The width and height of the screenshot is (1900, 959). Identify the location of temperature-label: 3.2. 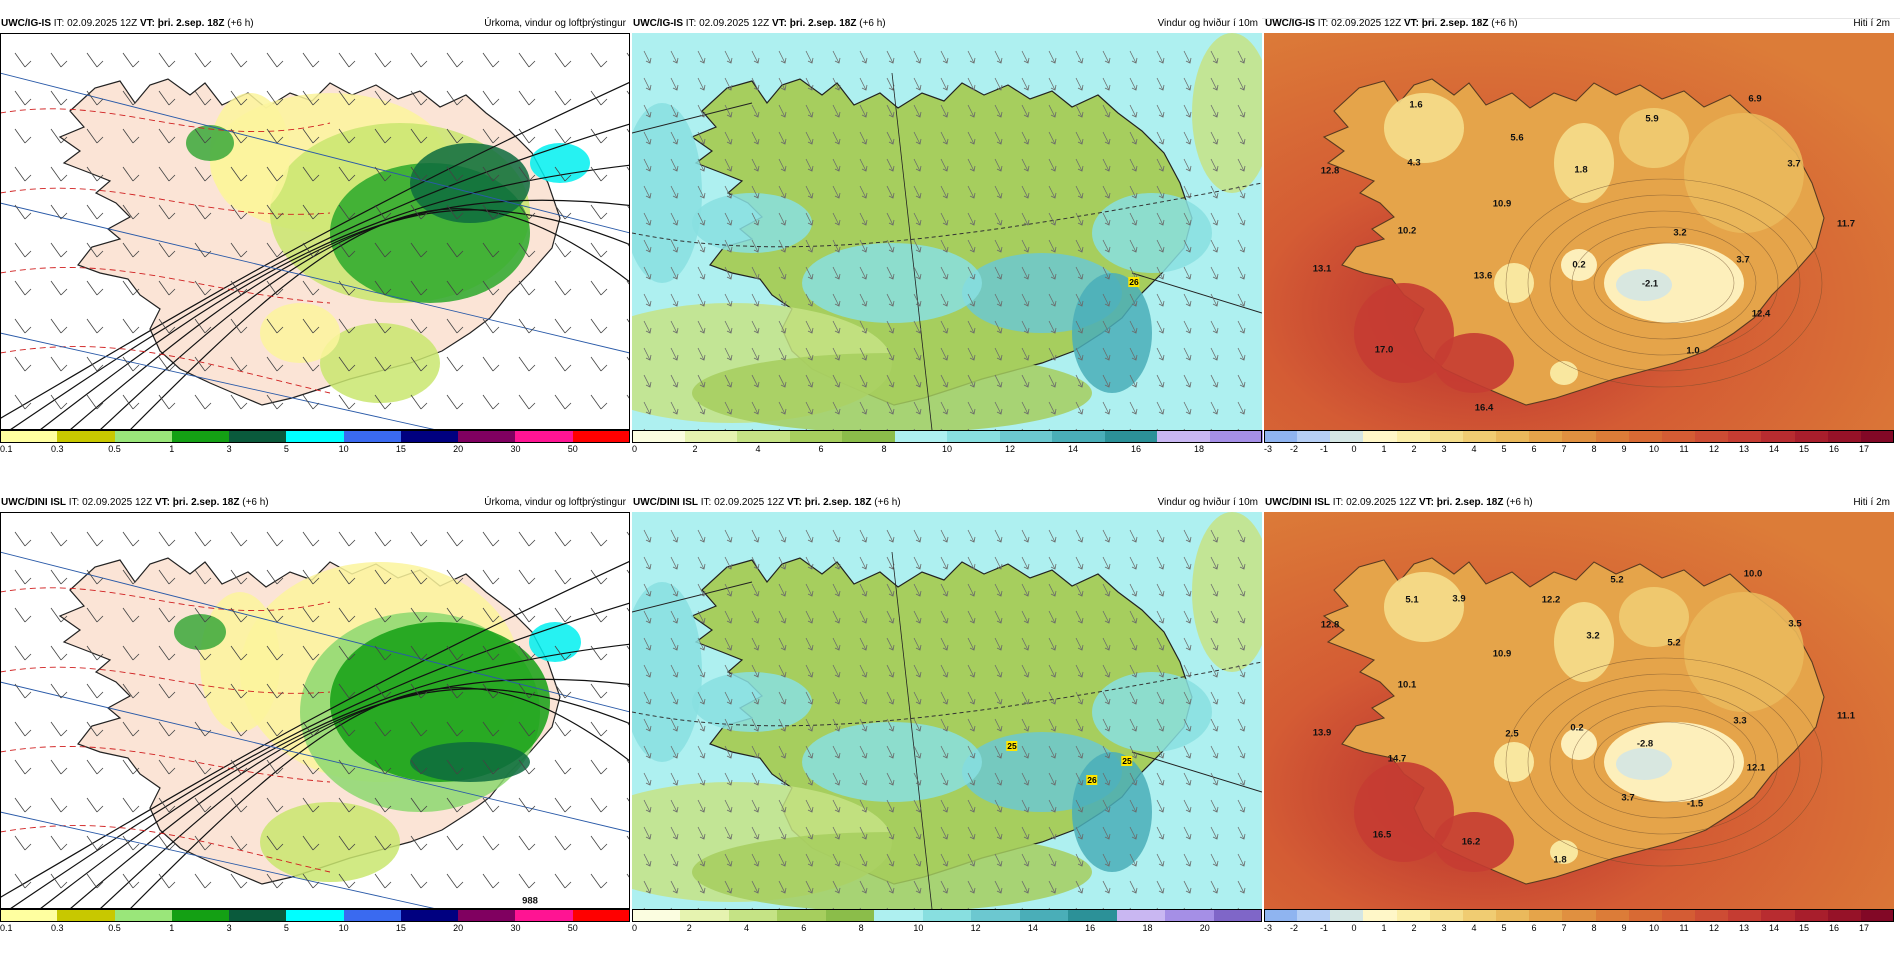
(1593, 636).